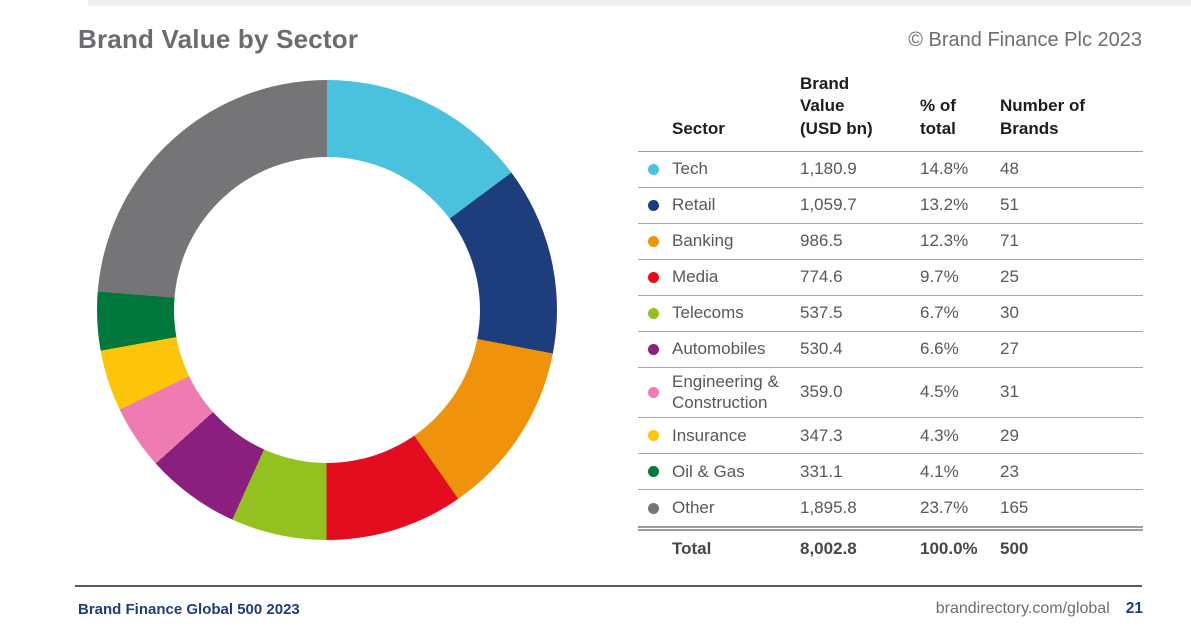 The width and height of the screenshot is (1191, 637). Describe the element at coordinates (890, 314) in the screenshot. I see `table-row: Telecoms 537.5 6.7% 30` at that location.